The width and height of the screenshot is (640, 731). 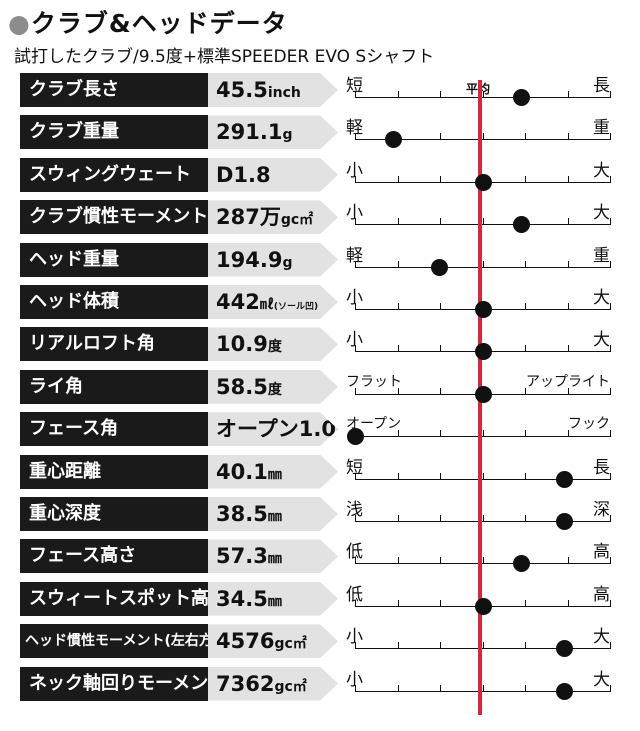 I want to click on page-title: ●クラブ&ヘッドデータ, so click(x=148, y=22).